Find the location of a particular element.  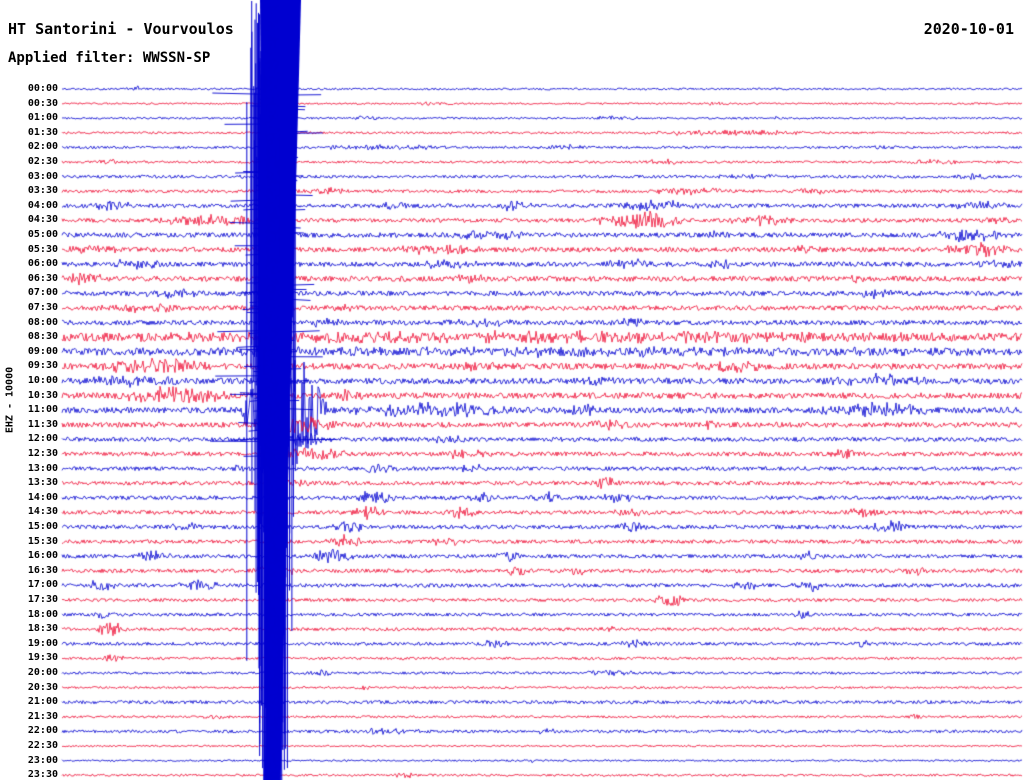

time-label: 16:30 is located at coordinates (42, 570).